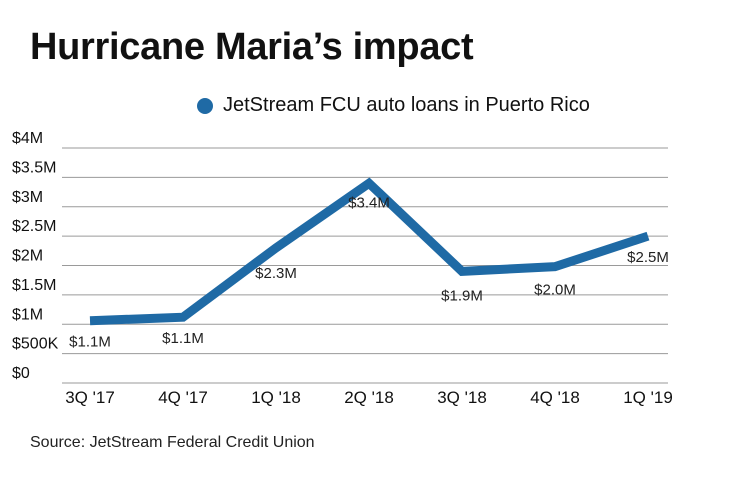 Image resolution: width=740 pixels, height=482 pixels. I want to click on y-tick-label: $2M, so click(27, 256).